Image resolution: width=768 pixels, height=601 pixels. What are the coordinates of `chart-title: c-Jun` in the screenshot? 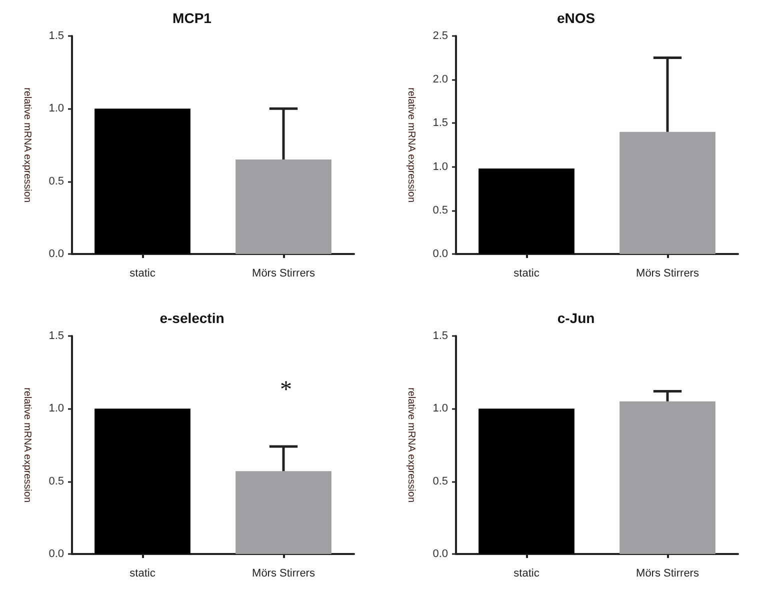 It's located at (576, 318).